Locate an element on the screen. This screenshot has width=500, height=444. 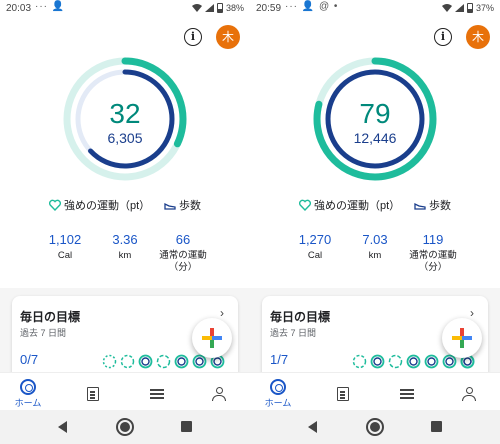
status-time: 20:03 is located at coordinates (19, 8).